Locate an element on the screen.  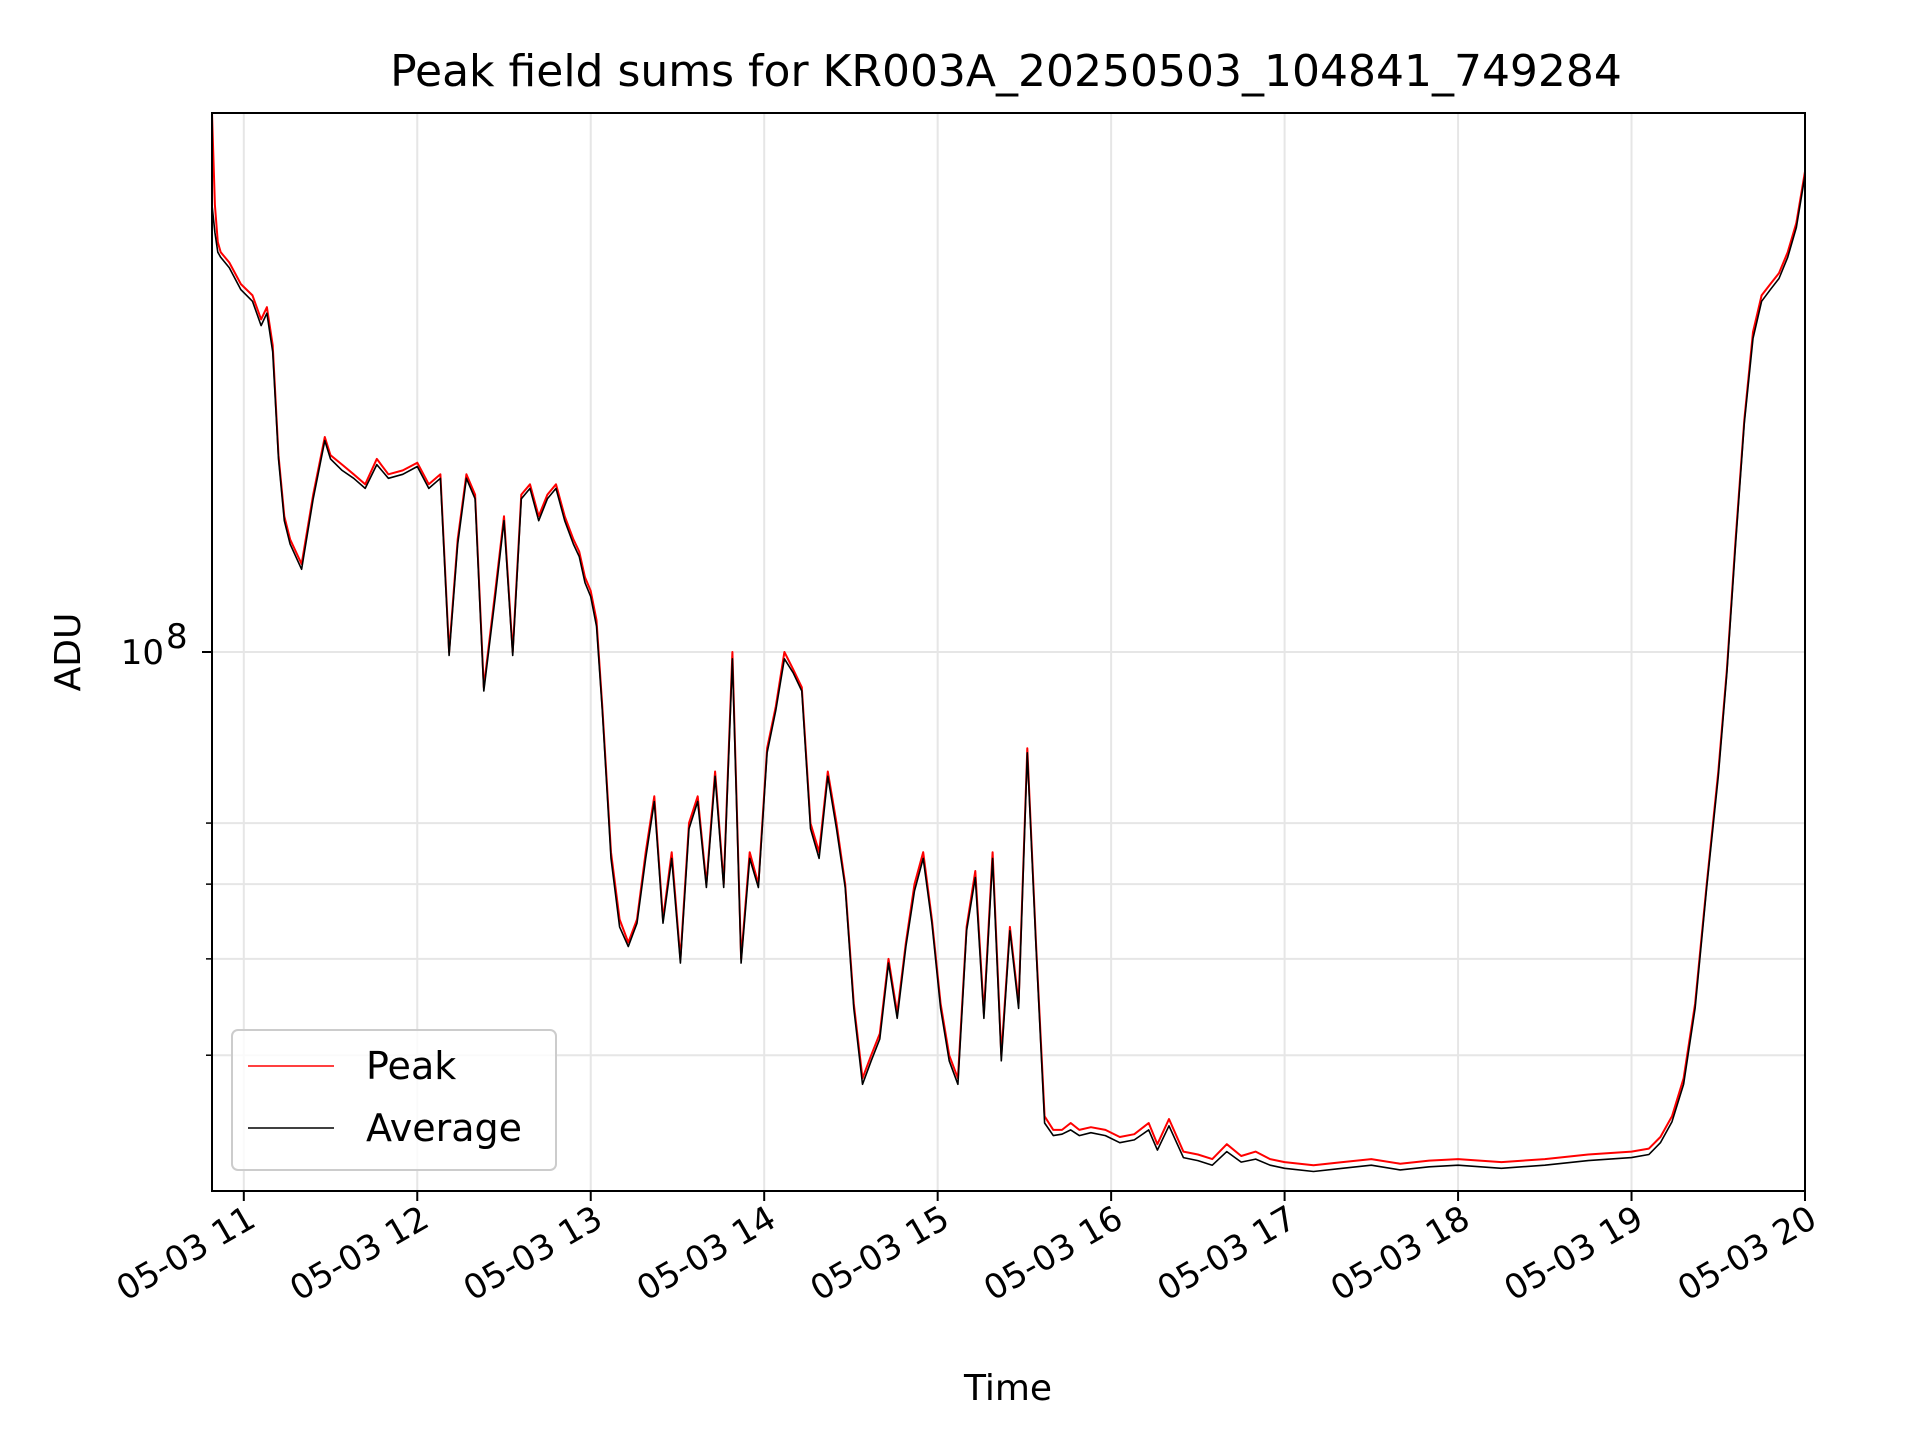
y-tick-label-exponent: 8 is located at coordinates (177, 637).